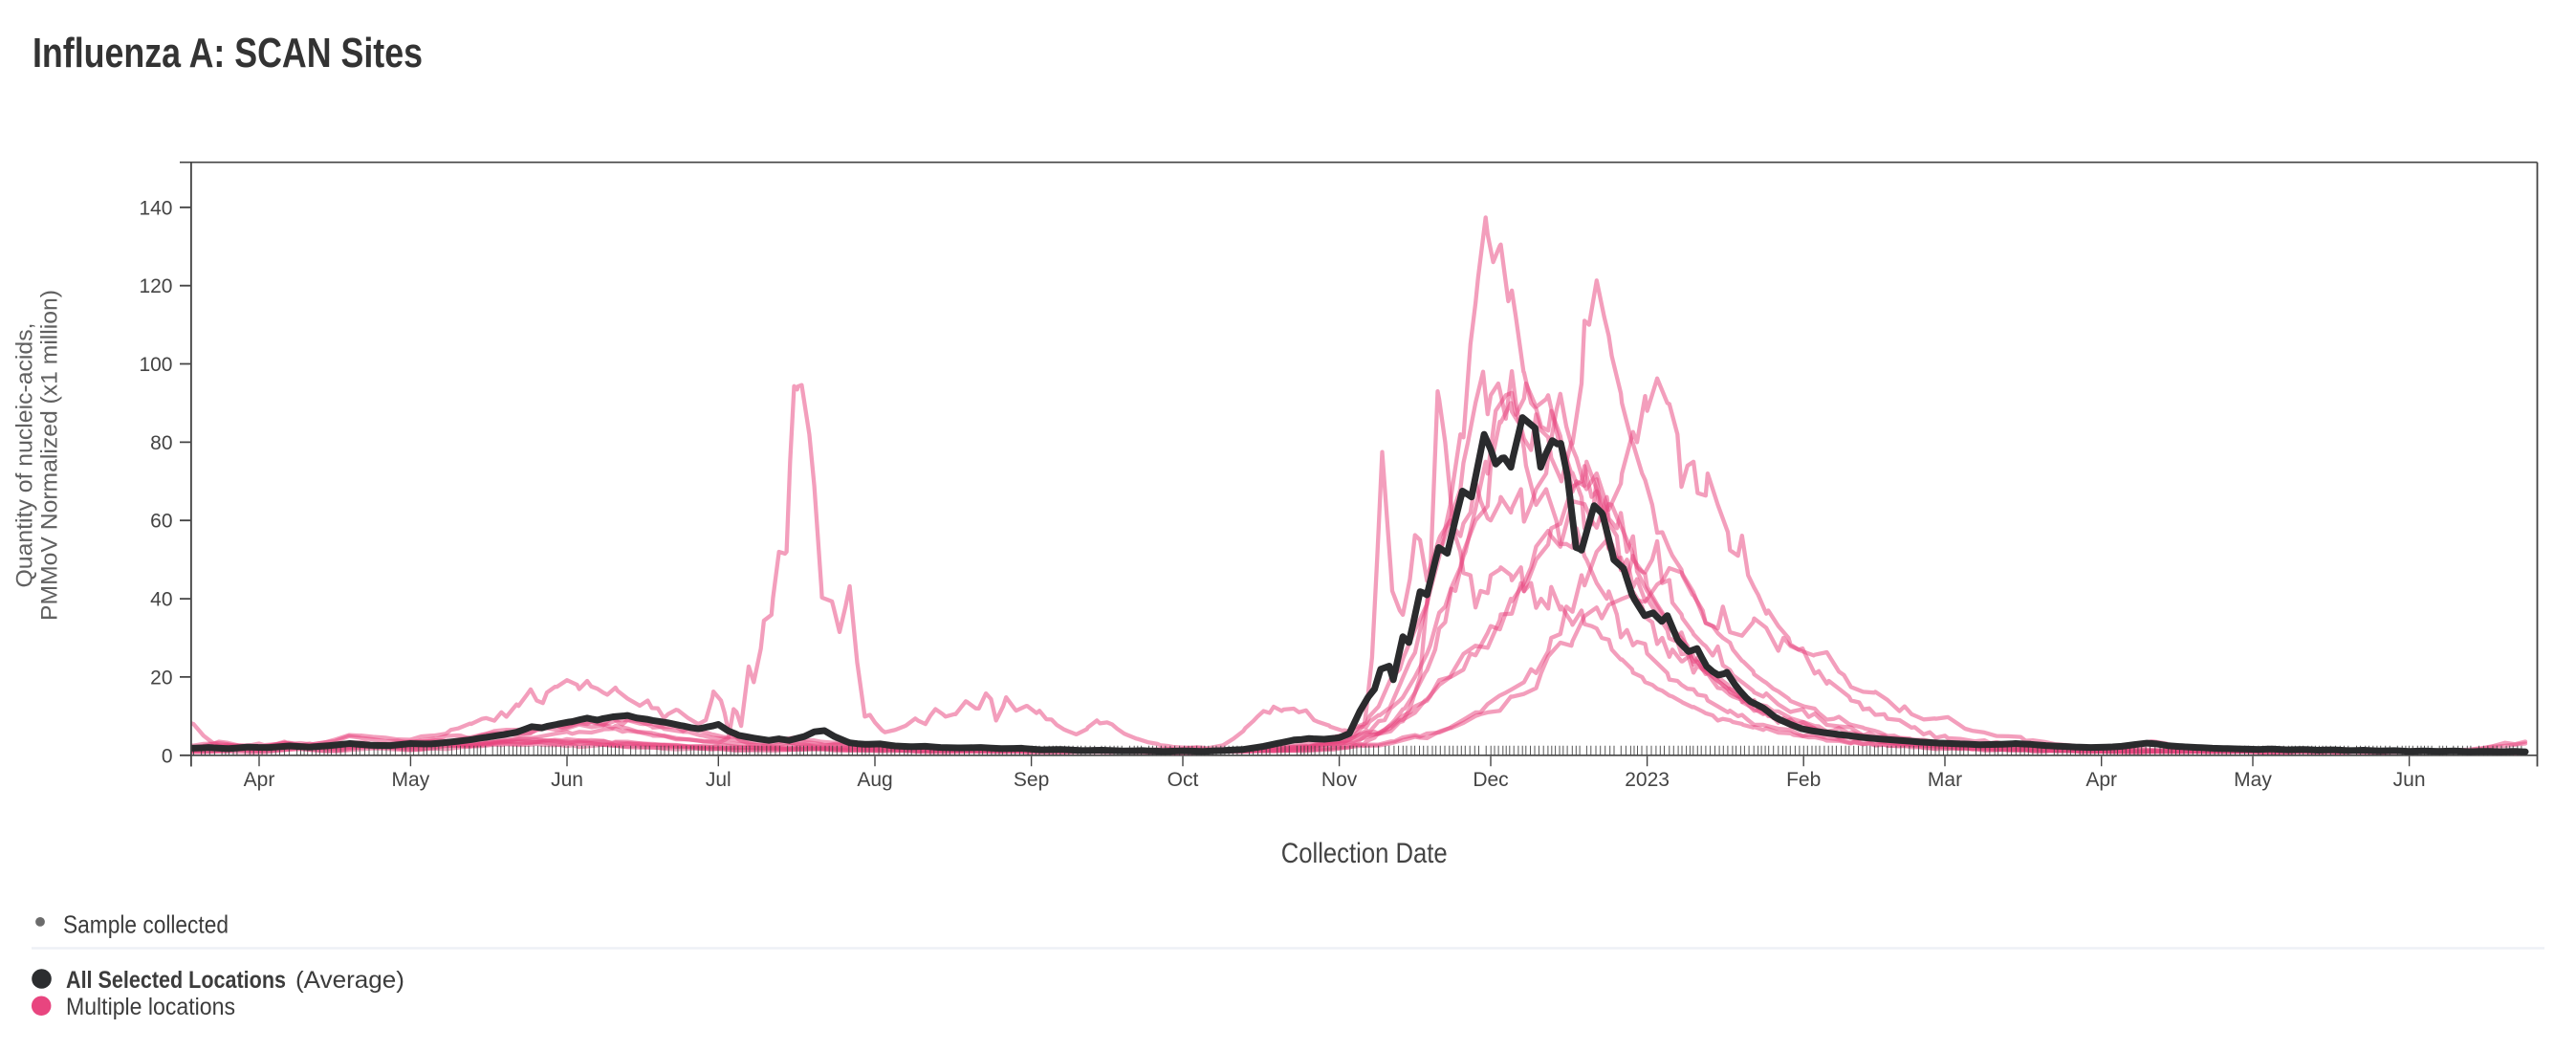 This screenshot has height=1051, width=2576. Describe the element at coordinates (718, 780) in the screenshot. I see `svg-text: Jul` at that location.